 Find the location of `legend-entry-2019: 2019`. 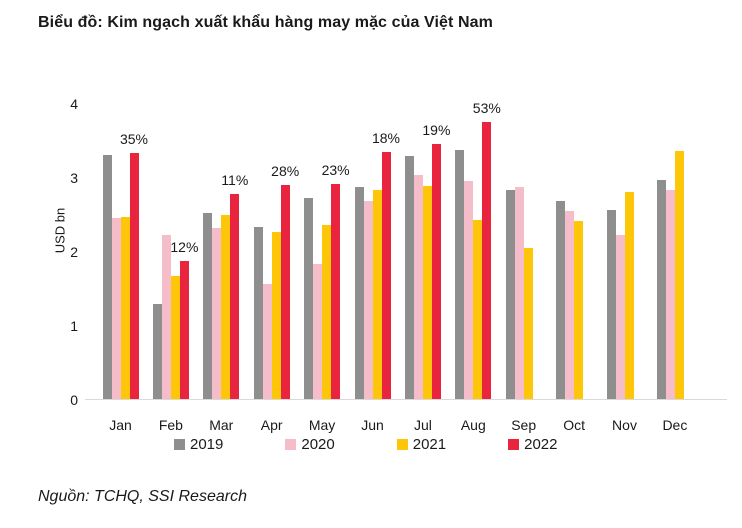

legend-entry-2019: 2019 is located at coordinates (198, 444).